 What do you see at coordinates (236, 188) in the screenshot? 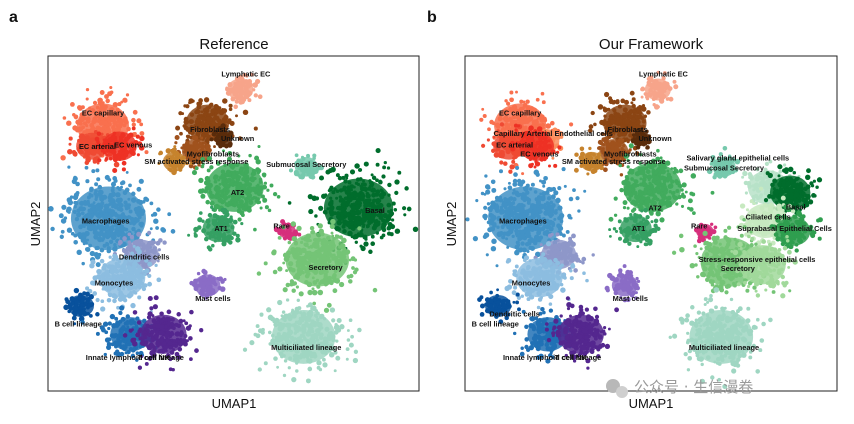
I see `cluster-at2` at bounding box center [236, 188].